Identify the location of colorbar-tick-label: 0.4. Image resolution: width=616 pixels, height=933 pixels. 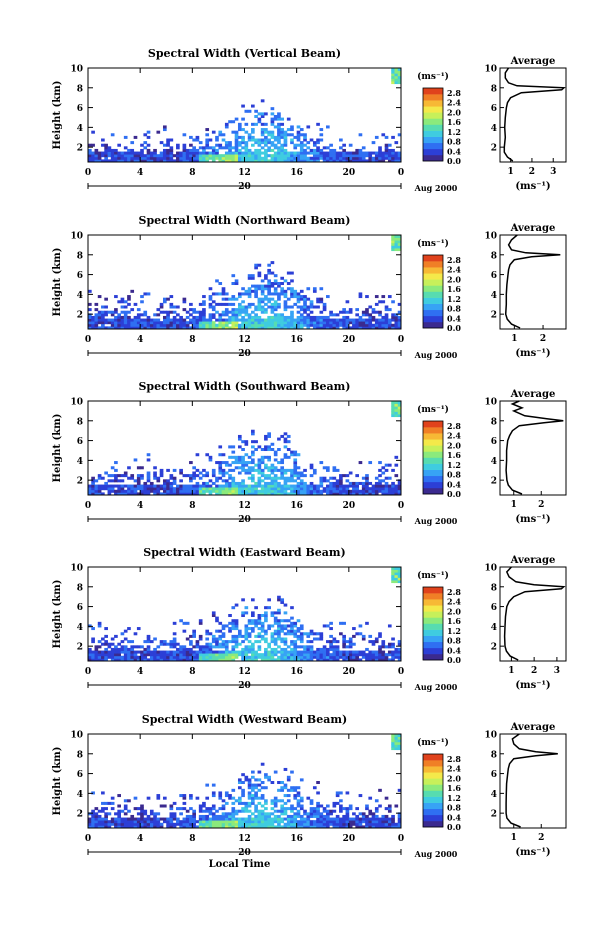
(454, 318).